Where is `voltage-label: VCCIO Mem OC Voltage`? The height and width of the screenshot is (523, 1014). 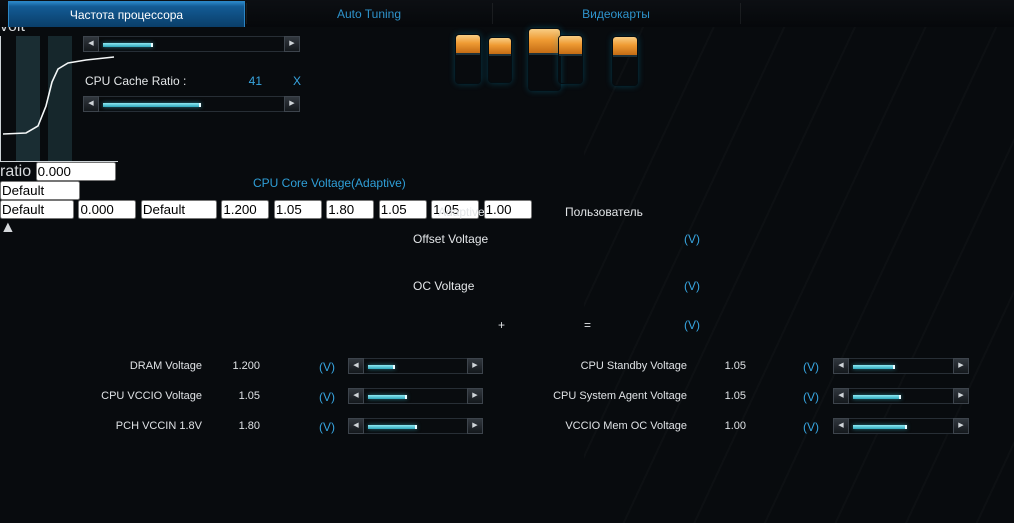
voltage-label: VCCIO Mem OC Voltage is located at coordinates (626, 426).